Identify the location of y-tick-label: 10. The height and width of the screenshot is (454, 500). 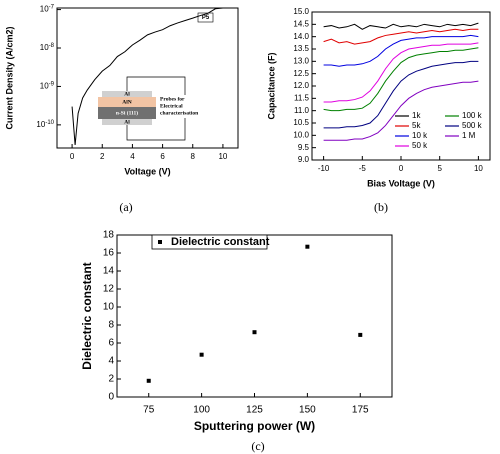
(109, 307).